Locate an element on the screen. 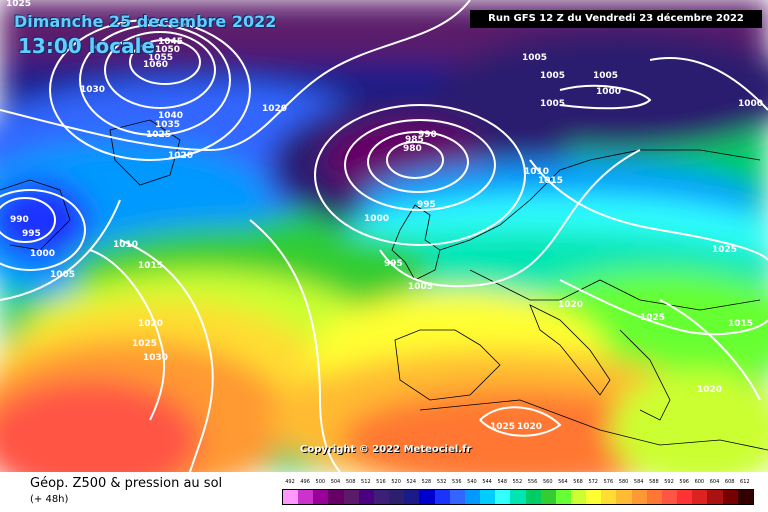 This screenshot has width=768, height=512. scale-label: 524 is located at coordinates (411, 482).